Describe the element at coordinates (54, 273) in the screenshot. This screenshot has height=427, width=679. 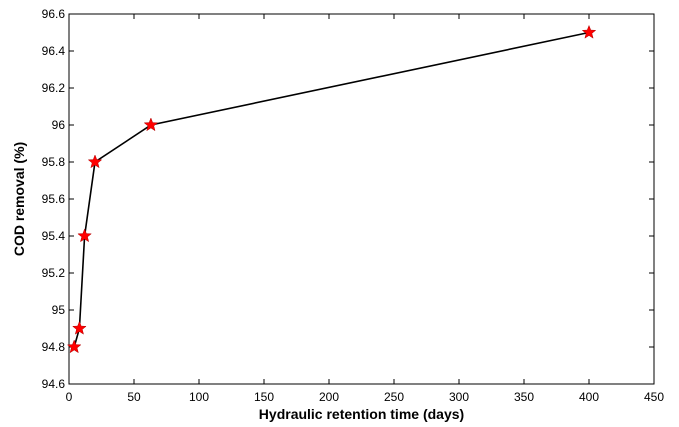
I see `y-tick-label: 95.2` at that location.